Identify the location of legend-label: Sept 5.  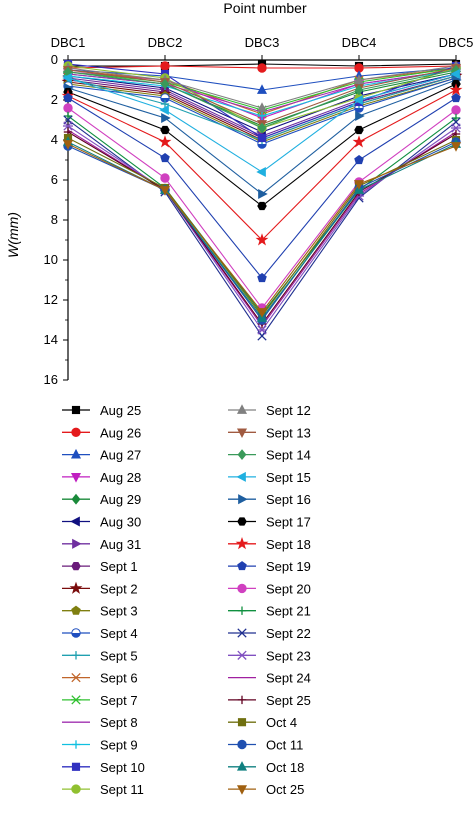
(119, 655).